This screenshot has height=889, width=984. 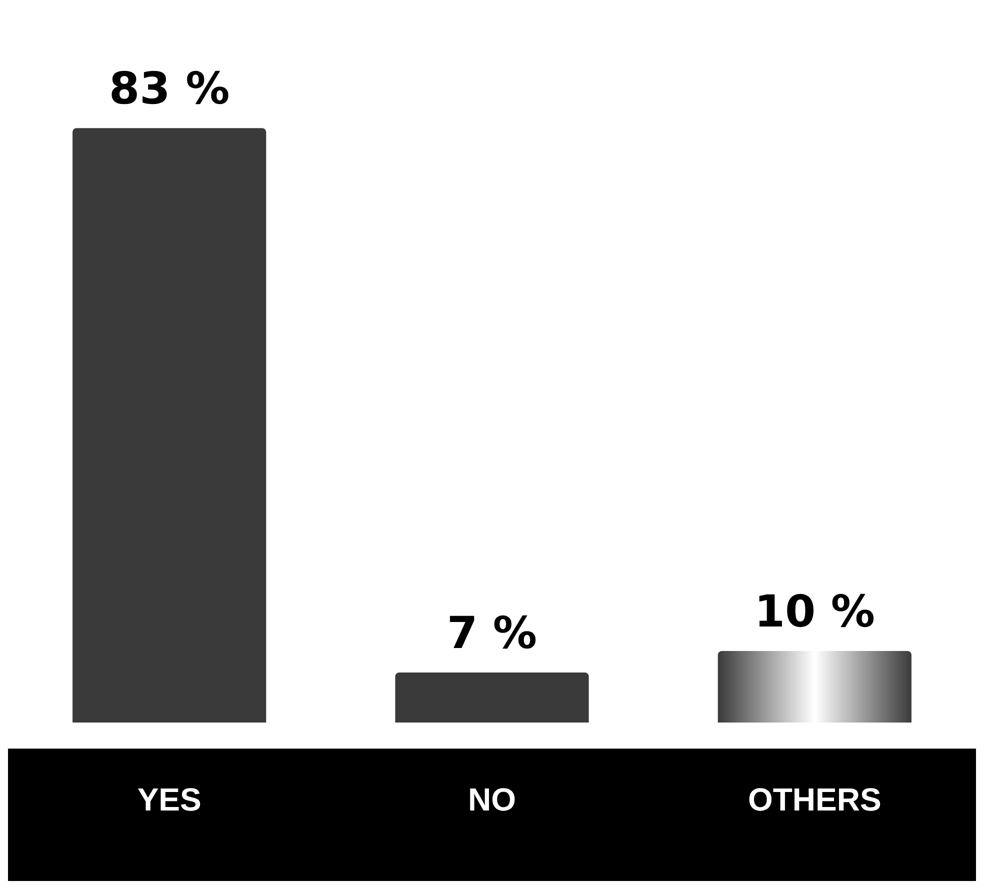 What do you see at coordinates (169, 800) in the screenshot?
I see `x-tick-label: YES` at bounding box center [169, 800].